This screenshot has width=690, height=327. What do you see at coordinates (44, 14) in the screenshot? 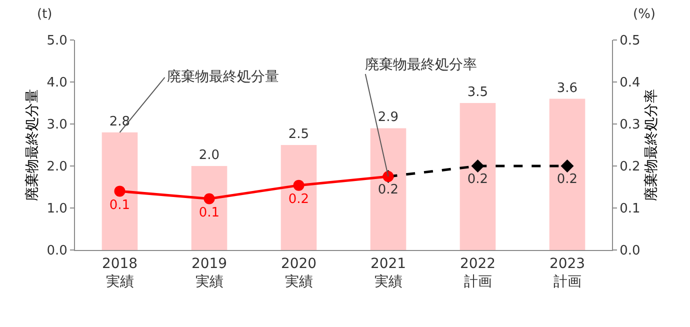
I see `text: (t)` at bounding box center [44, 14].